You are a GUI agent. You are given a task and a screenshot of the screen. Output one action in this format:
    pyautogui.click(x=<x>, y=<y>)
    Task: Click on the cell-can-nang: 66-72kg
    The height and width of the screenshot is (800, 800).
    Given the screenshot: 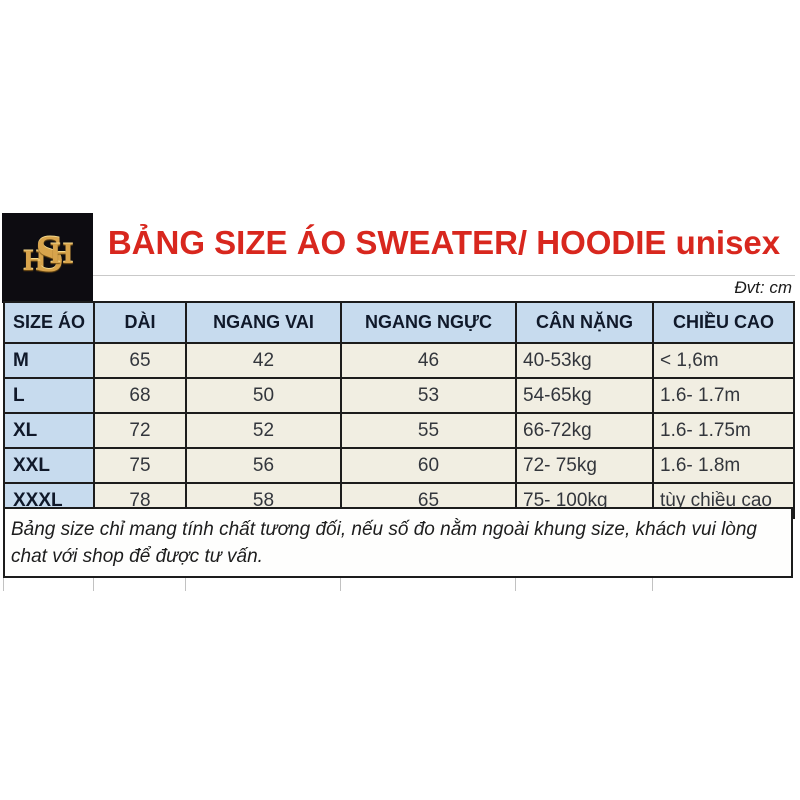 What is the action you would take?
    pyautogui.click(x=584, y=430)
    